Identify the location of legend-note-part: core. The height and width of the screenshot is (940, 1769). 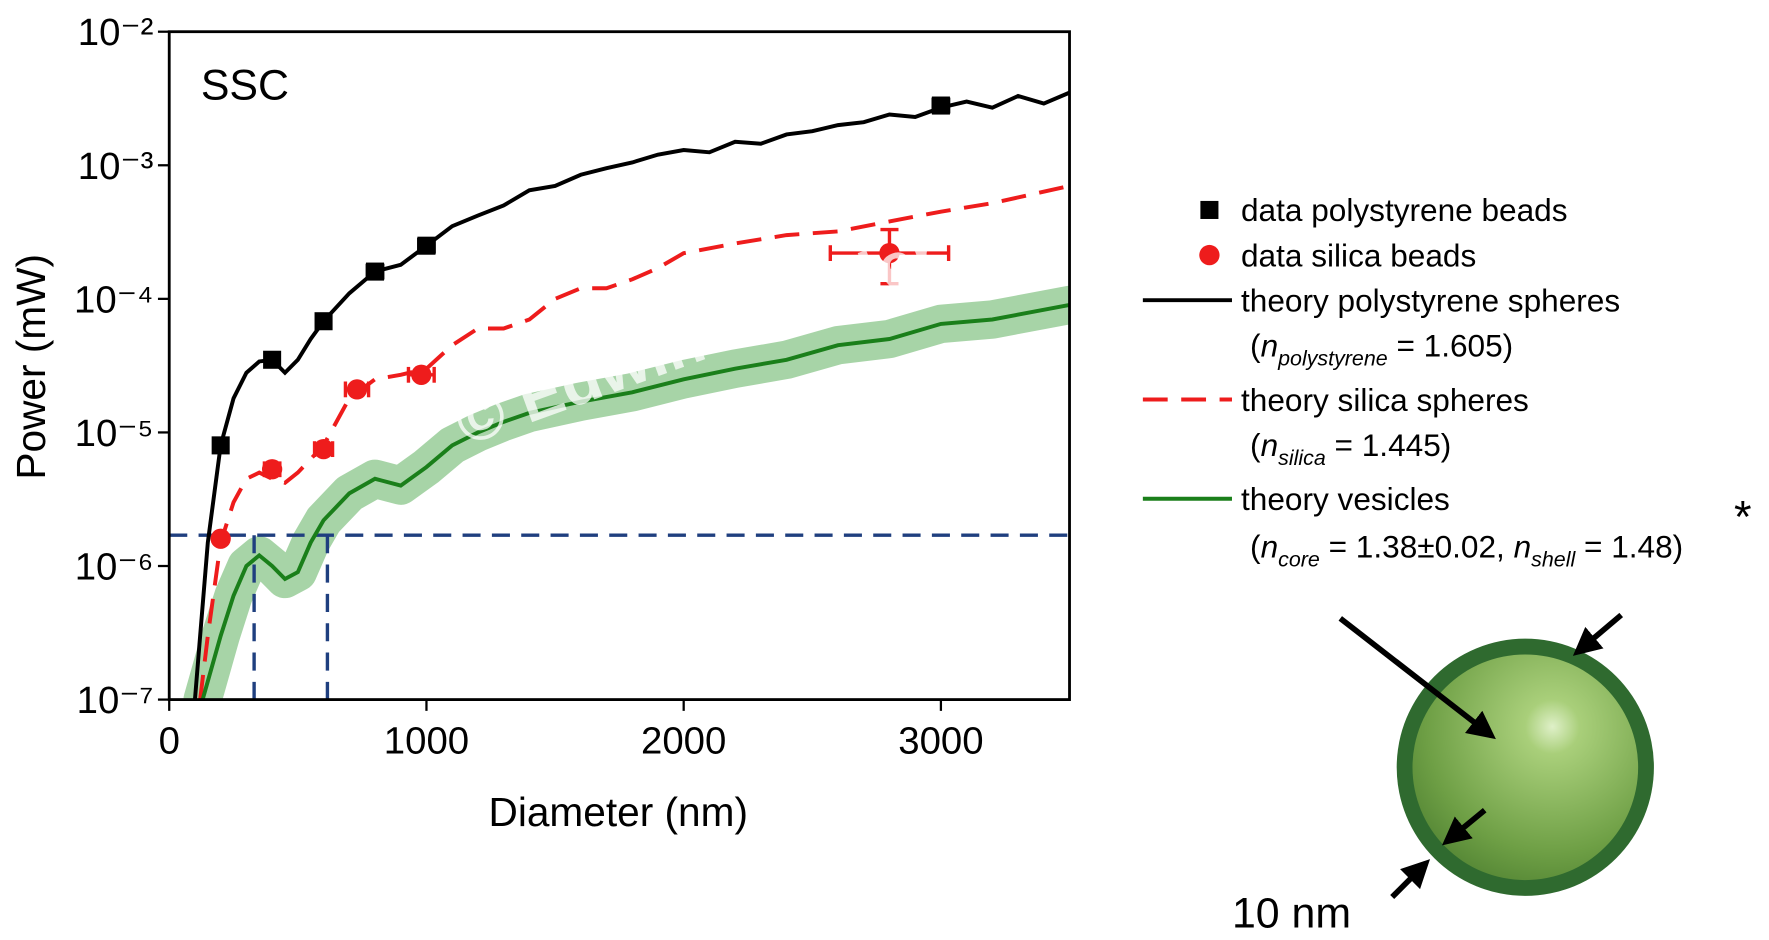
(1299, 559).